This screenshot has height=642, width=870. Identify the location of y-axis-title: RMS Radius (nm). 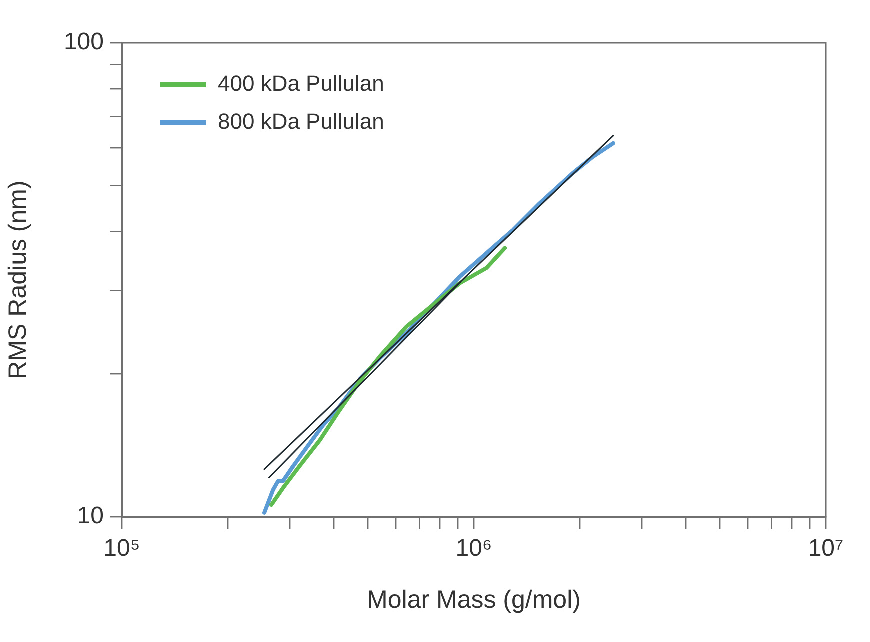
(18, 280).